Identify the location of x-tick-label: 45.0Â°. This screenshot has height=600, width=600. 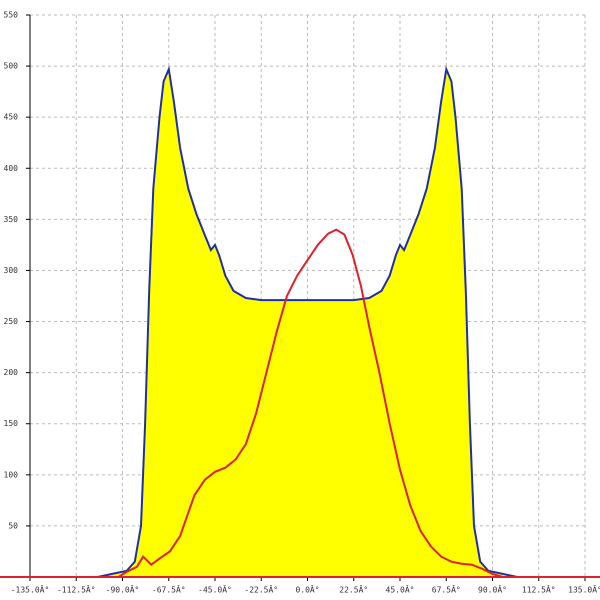
(400, 589).